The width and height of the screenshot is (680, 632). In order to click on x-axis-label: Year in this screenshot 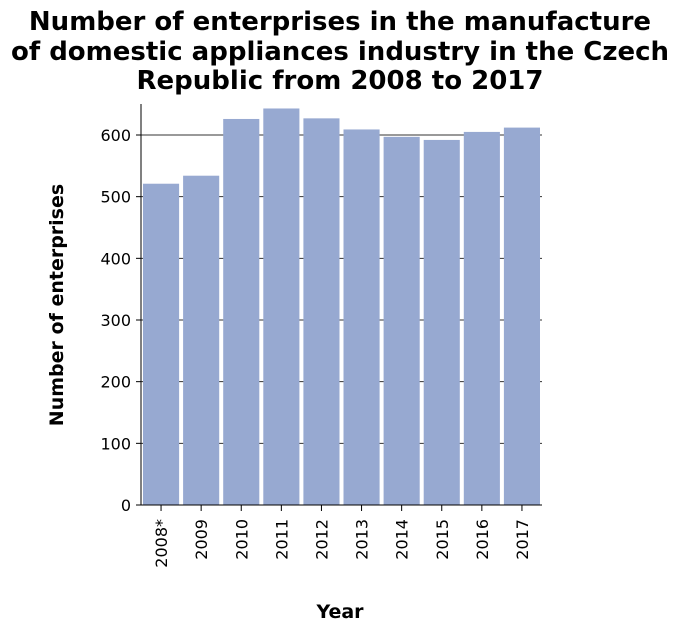, I will do `click(339, 612)`.